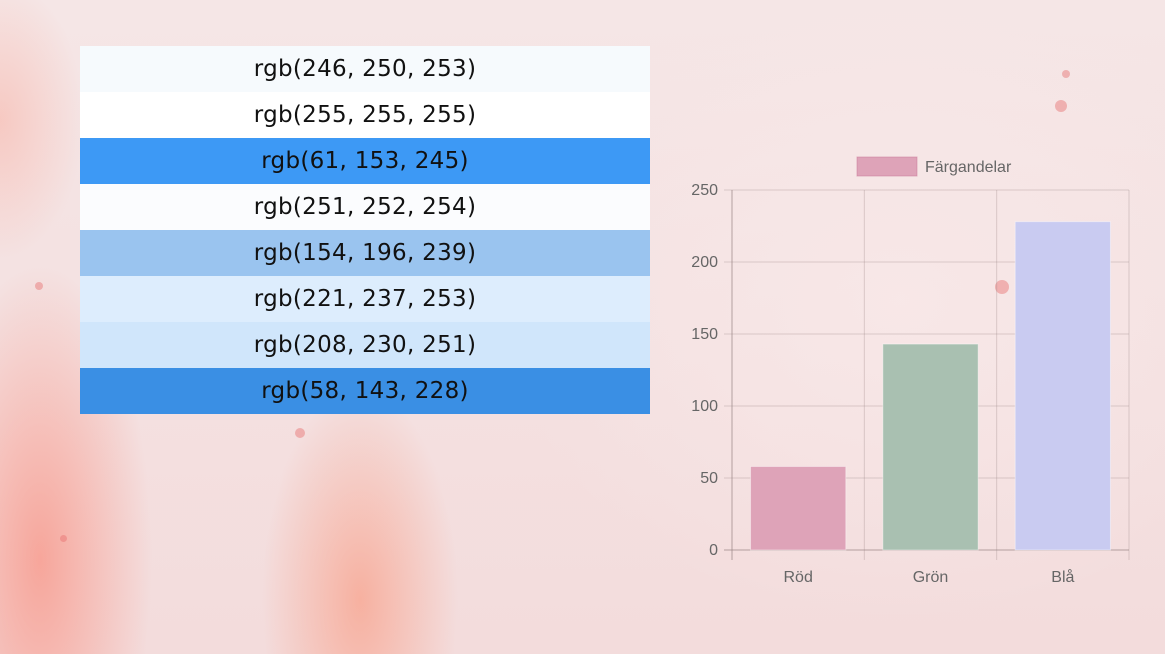 The height and width of the screenshot is (654, 1165). What do you see at coordinates (1062, 386) in the screenshot?
I see `bar-blå` at bounding box center [1062, 386].